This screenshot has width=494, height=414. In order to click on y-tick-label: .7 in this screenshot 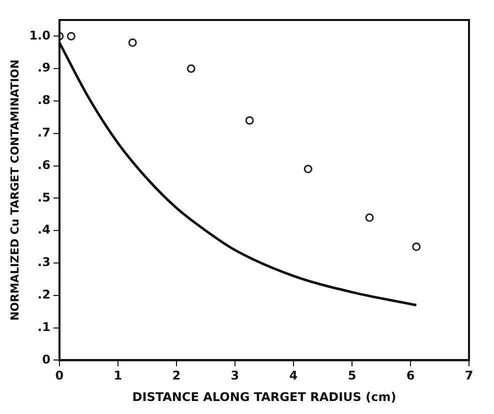, I will do `click(44, 133)`.